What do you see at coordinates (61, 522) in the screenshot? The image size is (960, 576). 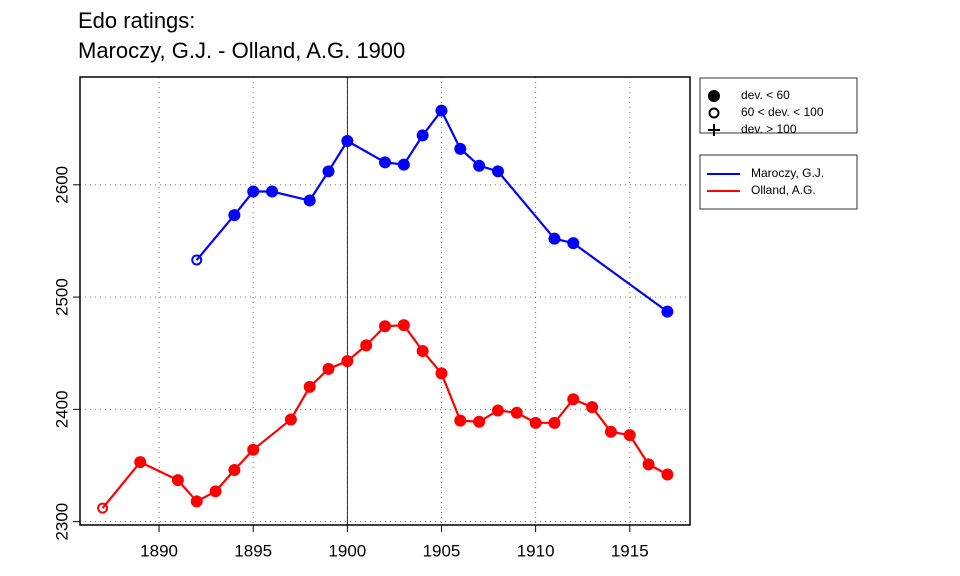 I see `y-tick-label: 2300` at bounding box center [61, 522].